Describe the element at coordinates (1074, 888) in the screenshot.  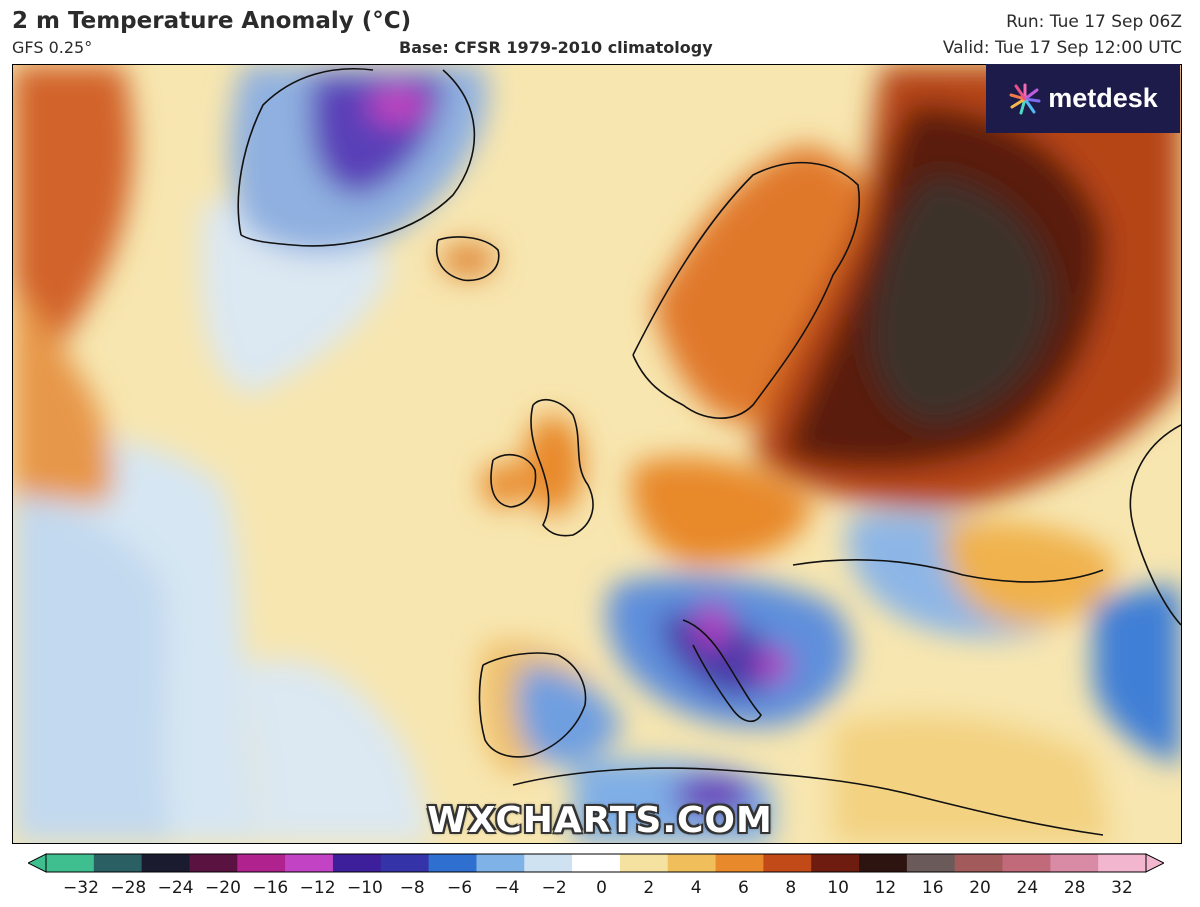
I see `colorbar-tick-label: 28` at that location.